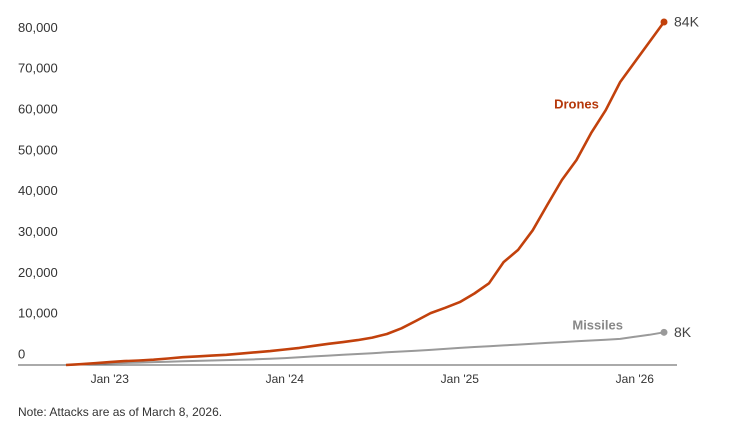 The width and height of the screenshot is (735, 421). I want to click on x-tick-label: Jan '23, so click(110, 379).